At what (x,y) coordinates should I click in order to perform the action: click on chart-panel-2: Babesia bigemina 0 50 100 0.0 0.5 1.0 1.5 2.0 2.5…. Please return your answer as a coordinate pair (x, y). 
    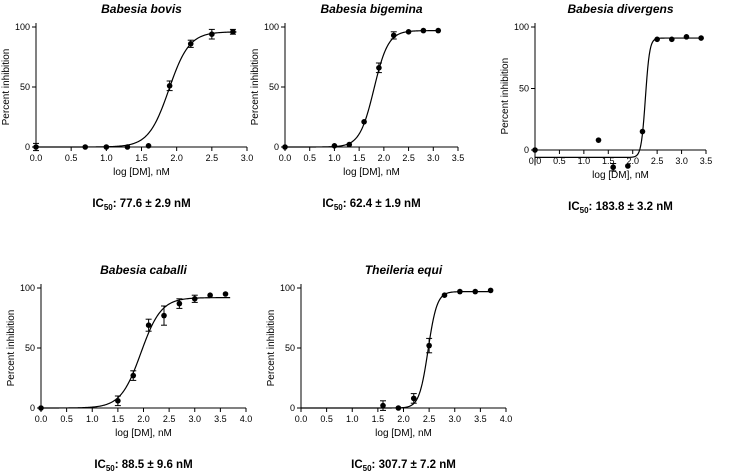
    Looking at the image, I should click on (357, 107).